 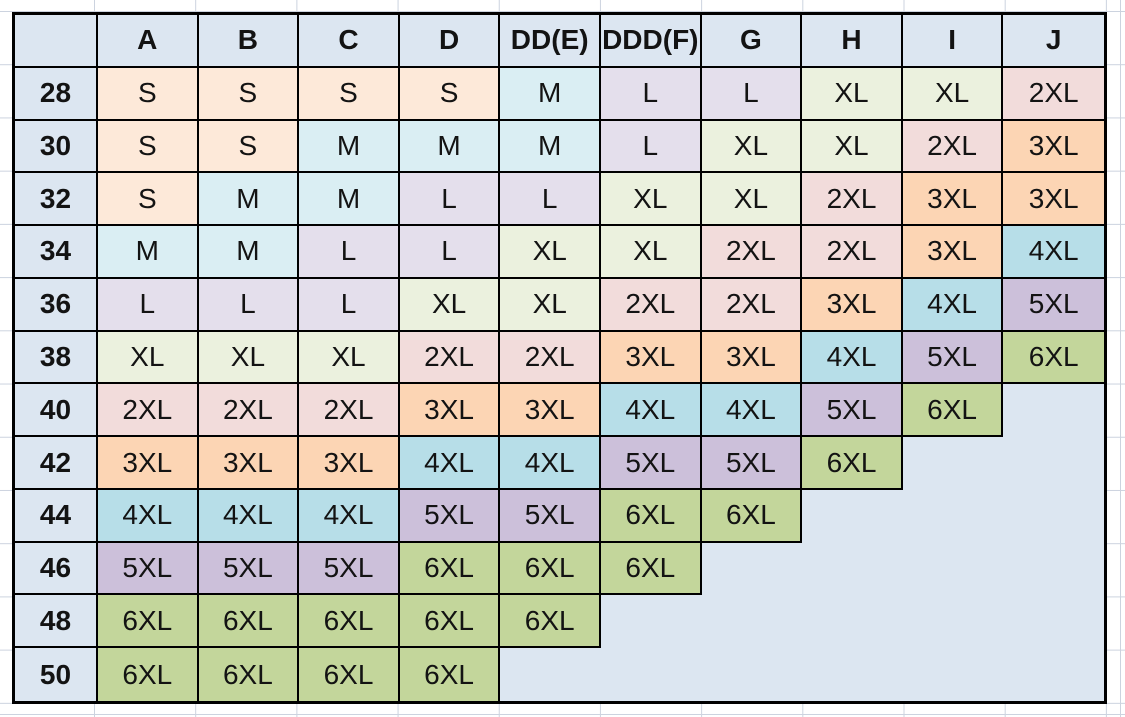 What do you see at coordinates (953, 94) in the screenshot?
I see `cell-28-I: XL` at bounding box center [953, 94].